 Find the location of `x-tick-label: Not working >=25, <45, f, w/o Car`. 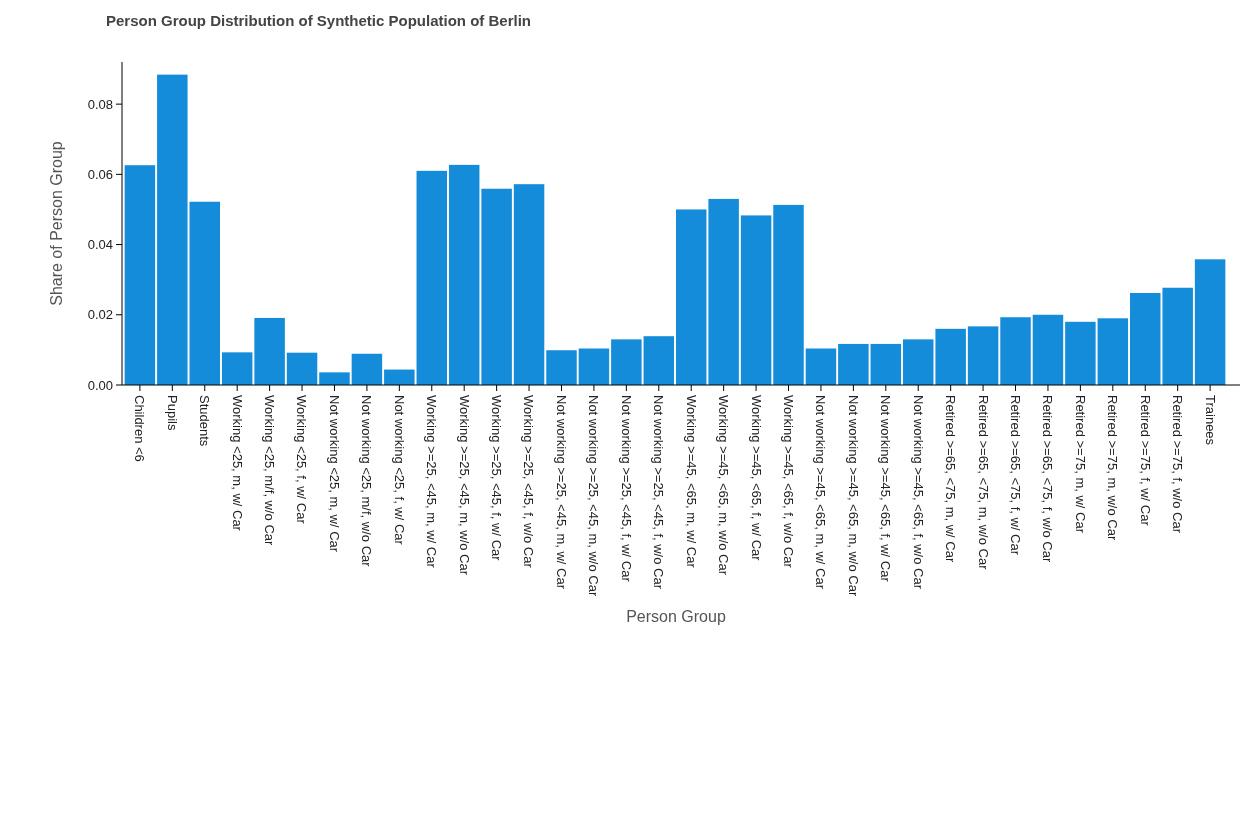

x-tick-label: Not working >=25, <45, f, w/o Car is located at coordinates (659, 492).